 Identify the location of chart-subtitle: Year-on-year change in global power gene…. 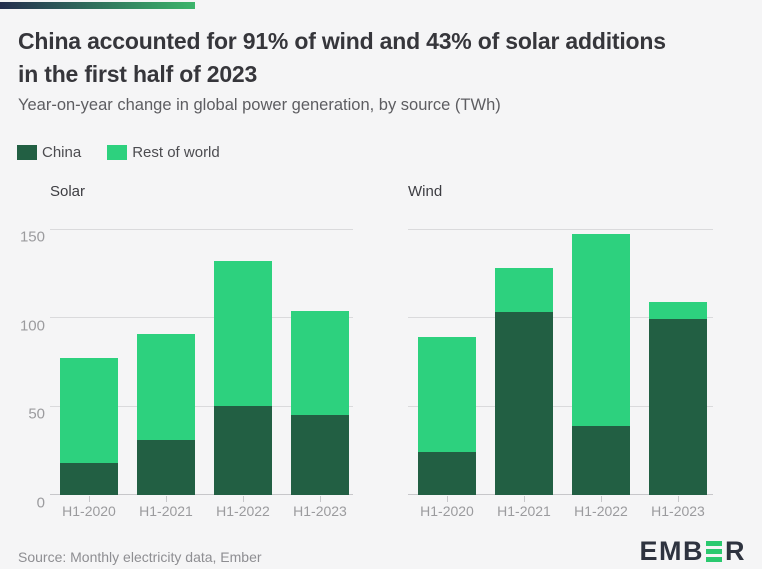
(259, 105).